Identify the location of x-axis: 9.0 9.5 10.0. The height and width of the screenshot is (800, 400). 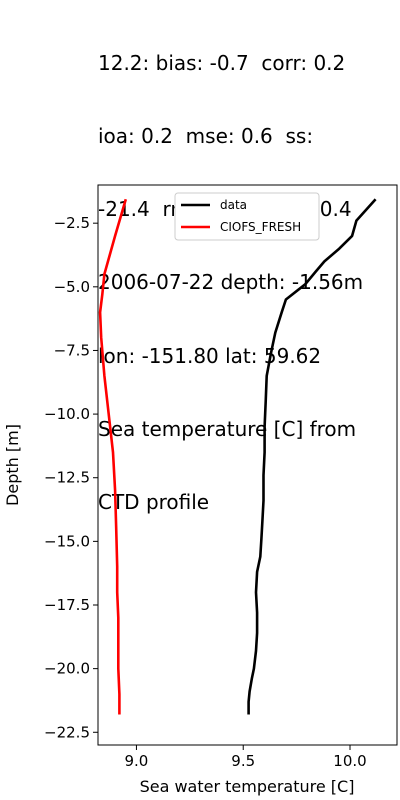
(246, 757).